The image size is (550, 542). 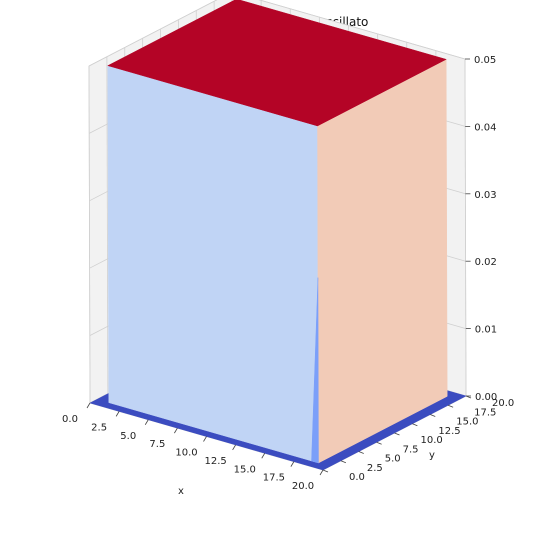 What do you see at coordinates (274, 478) in the screenshot?
I see `x-tick-label: 17.5` at bounding box center [274, 478].